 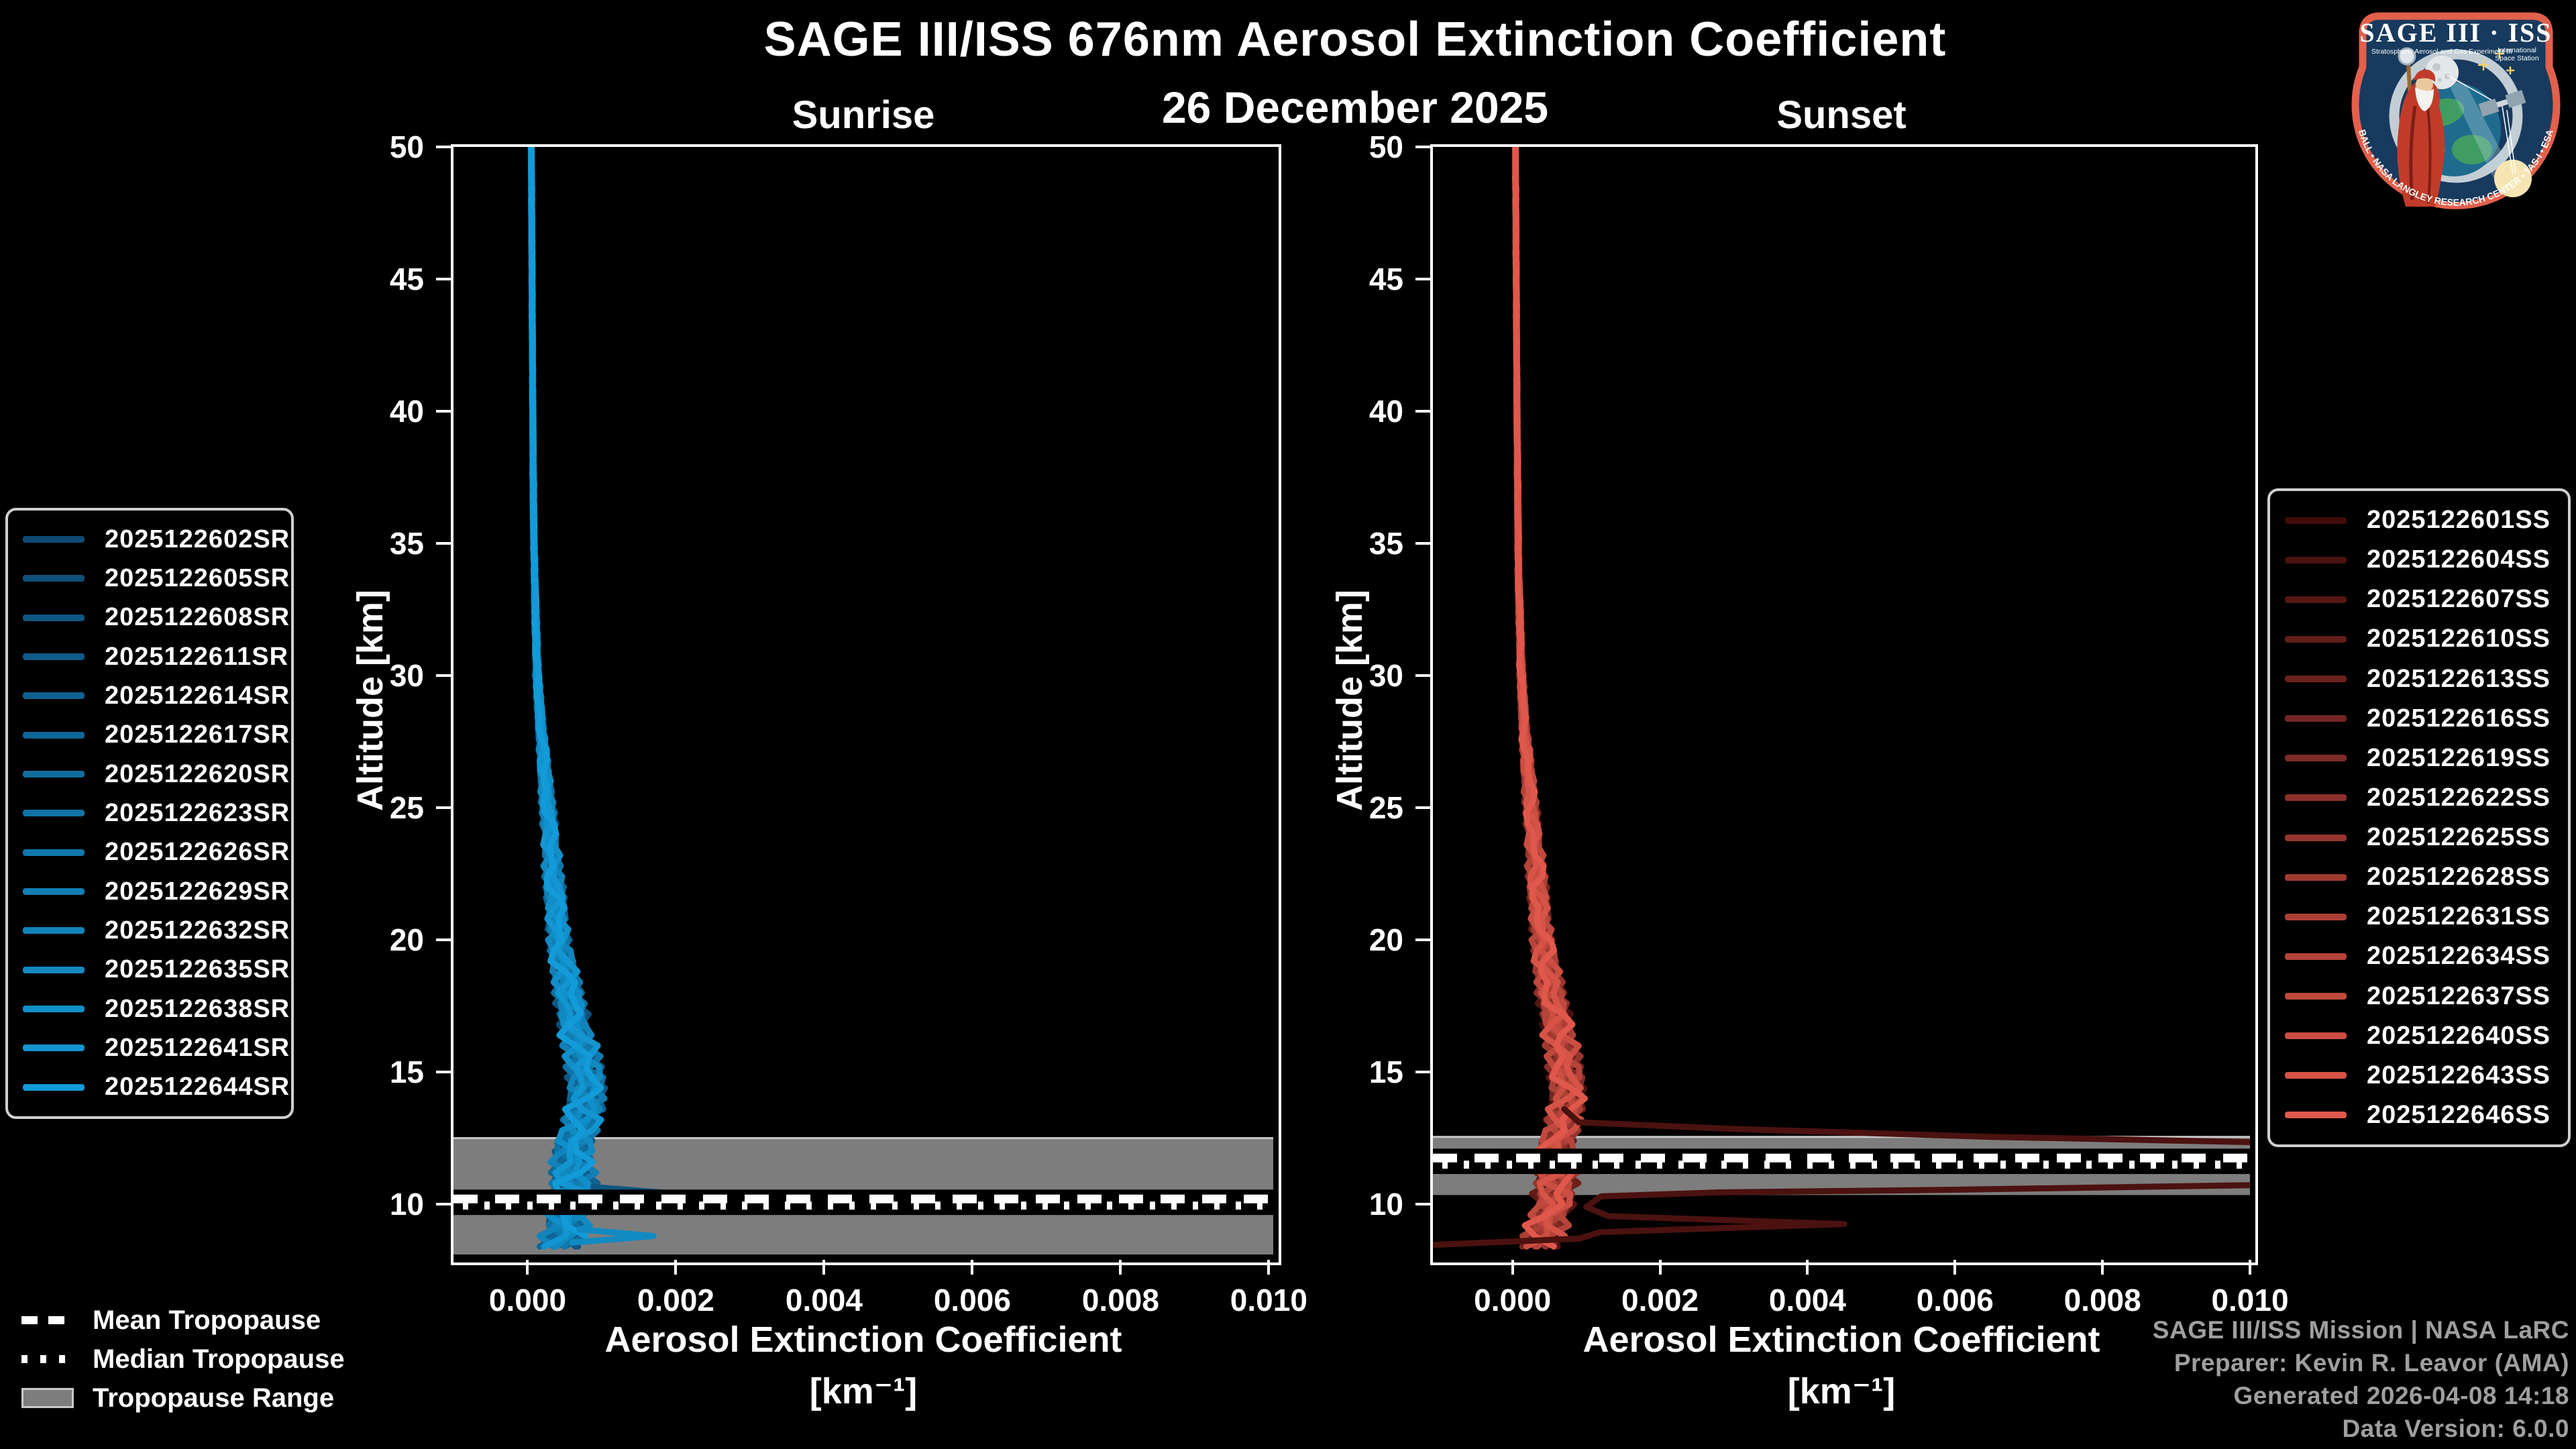 What do you see at coordinates (197, 930) in the screenshot?
I see `legend-item-label: 2025122632SR` at bounding box center [197, 930].